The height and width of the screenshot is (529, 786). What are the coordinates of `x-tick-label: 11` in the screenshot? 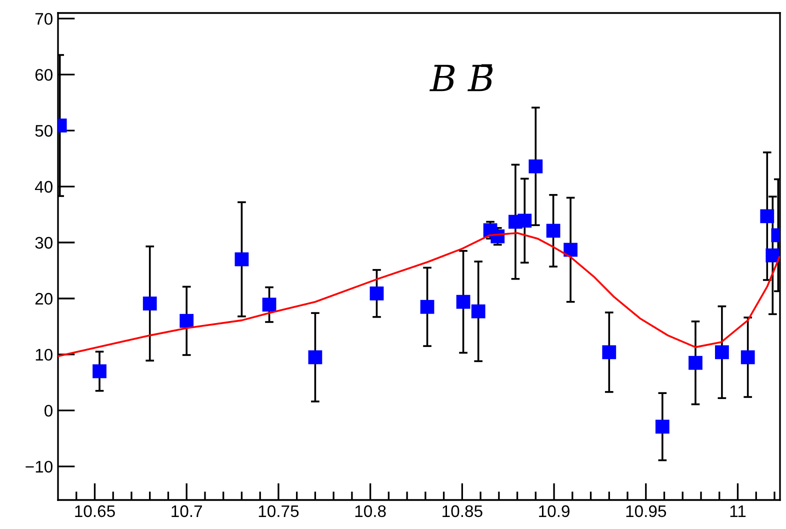 It's located at (738, 511).